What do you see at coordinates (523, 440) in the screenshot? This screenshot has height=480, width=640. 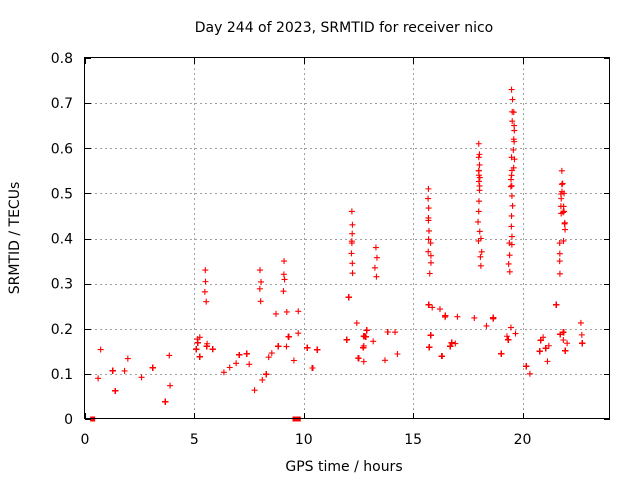 I see `x-tick-label: 20` at bounding box center [523, 440].